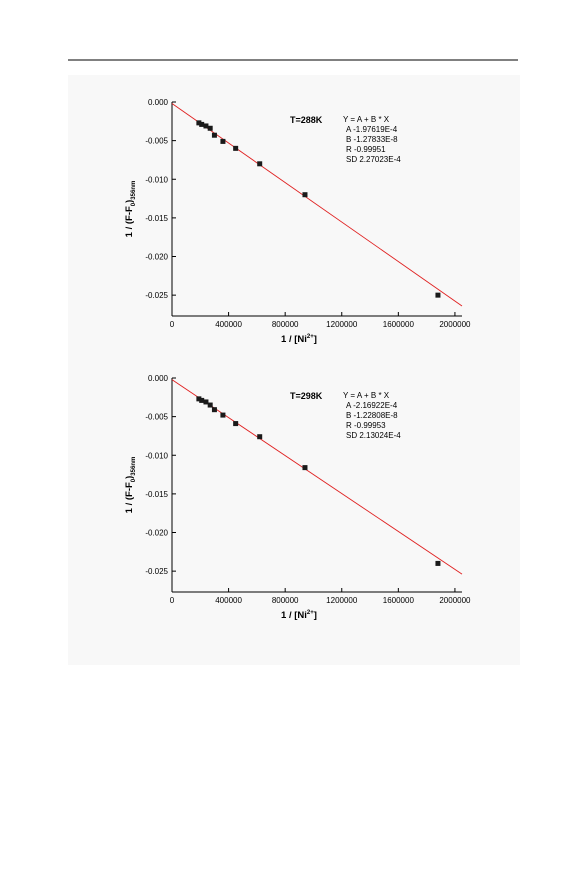 The image size is (585, 888). I want to click on temperature-label: T=288K, so click(306, 120).